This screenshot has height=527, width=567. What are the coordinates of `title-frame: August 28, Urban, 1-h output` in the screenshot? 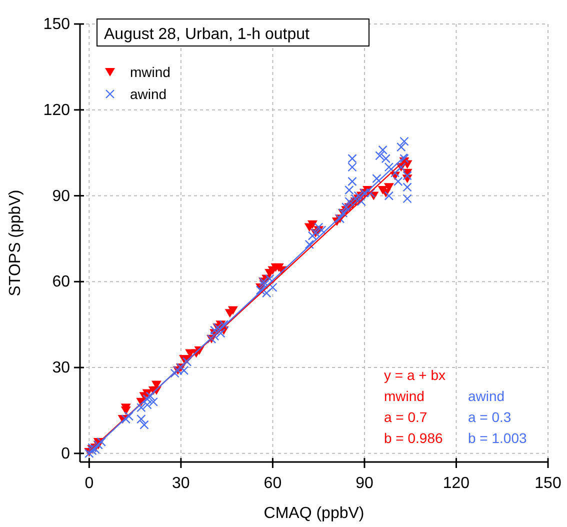 It's located at (233, 32).